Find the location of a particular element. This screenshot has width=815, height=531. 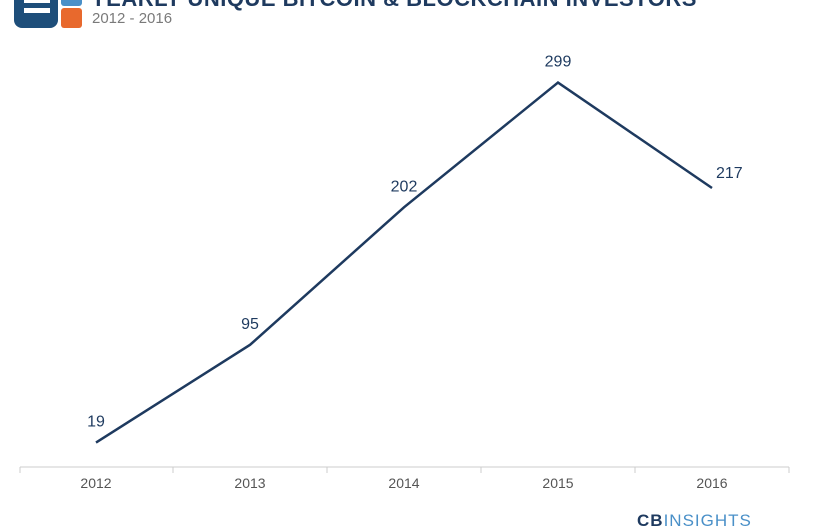

footer-brand-part1: CB is located at coordinates (650, 520).